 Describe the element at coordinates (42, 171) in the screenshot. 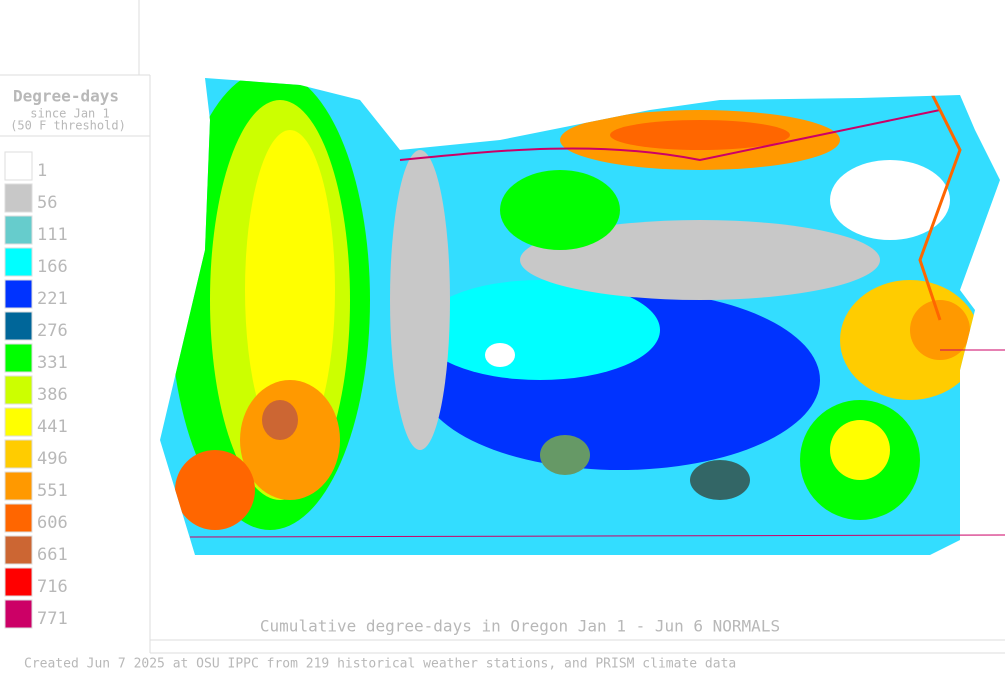

I see `legend-label: 1` at that location.